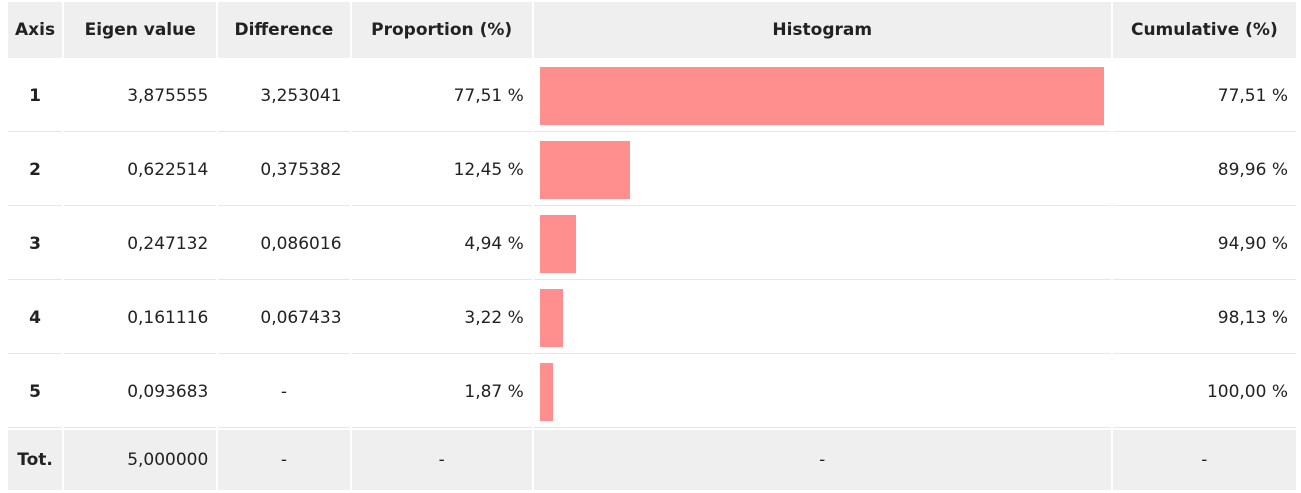  Describe the element at coordinates (284, 30) in the screenshot. I see `column-header: Difference` at that location.